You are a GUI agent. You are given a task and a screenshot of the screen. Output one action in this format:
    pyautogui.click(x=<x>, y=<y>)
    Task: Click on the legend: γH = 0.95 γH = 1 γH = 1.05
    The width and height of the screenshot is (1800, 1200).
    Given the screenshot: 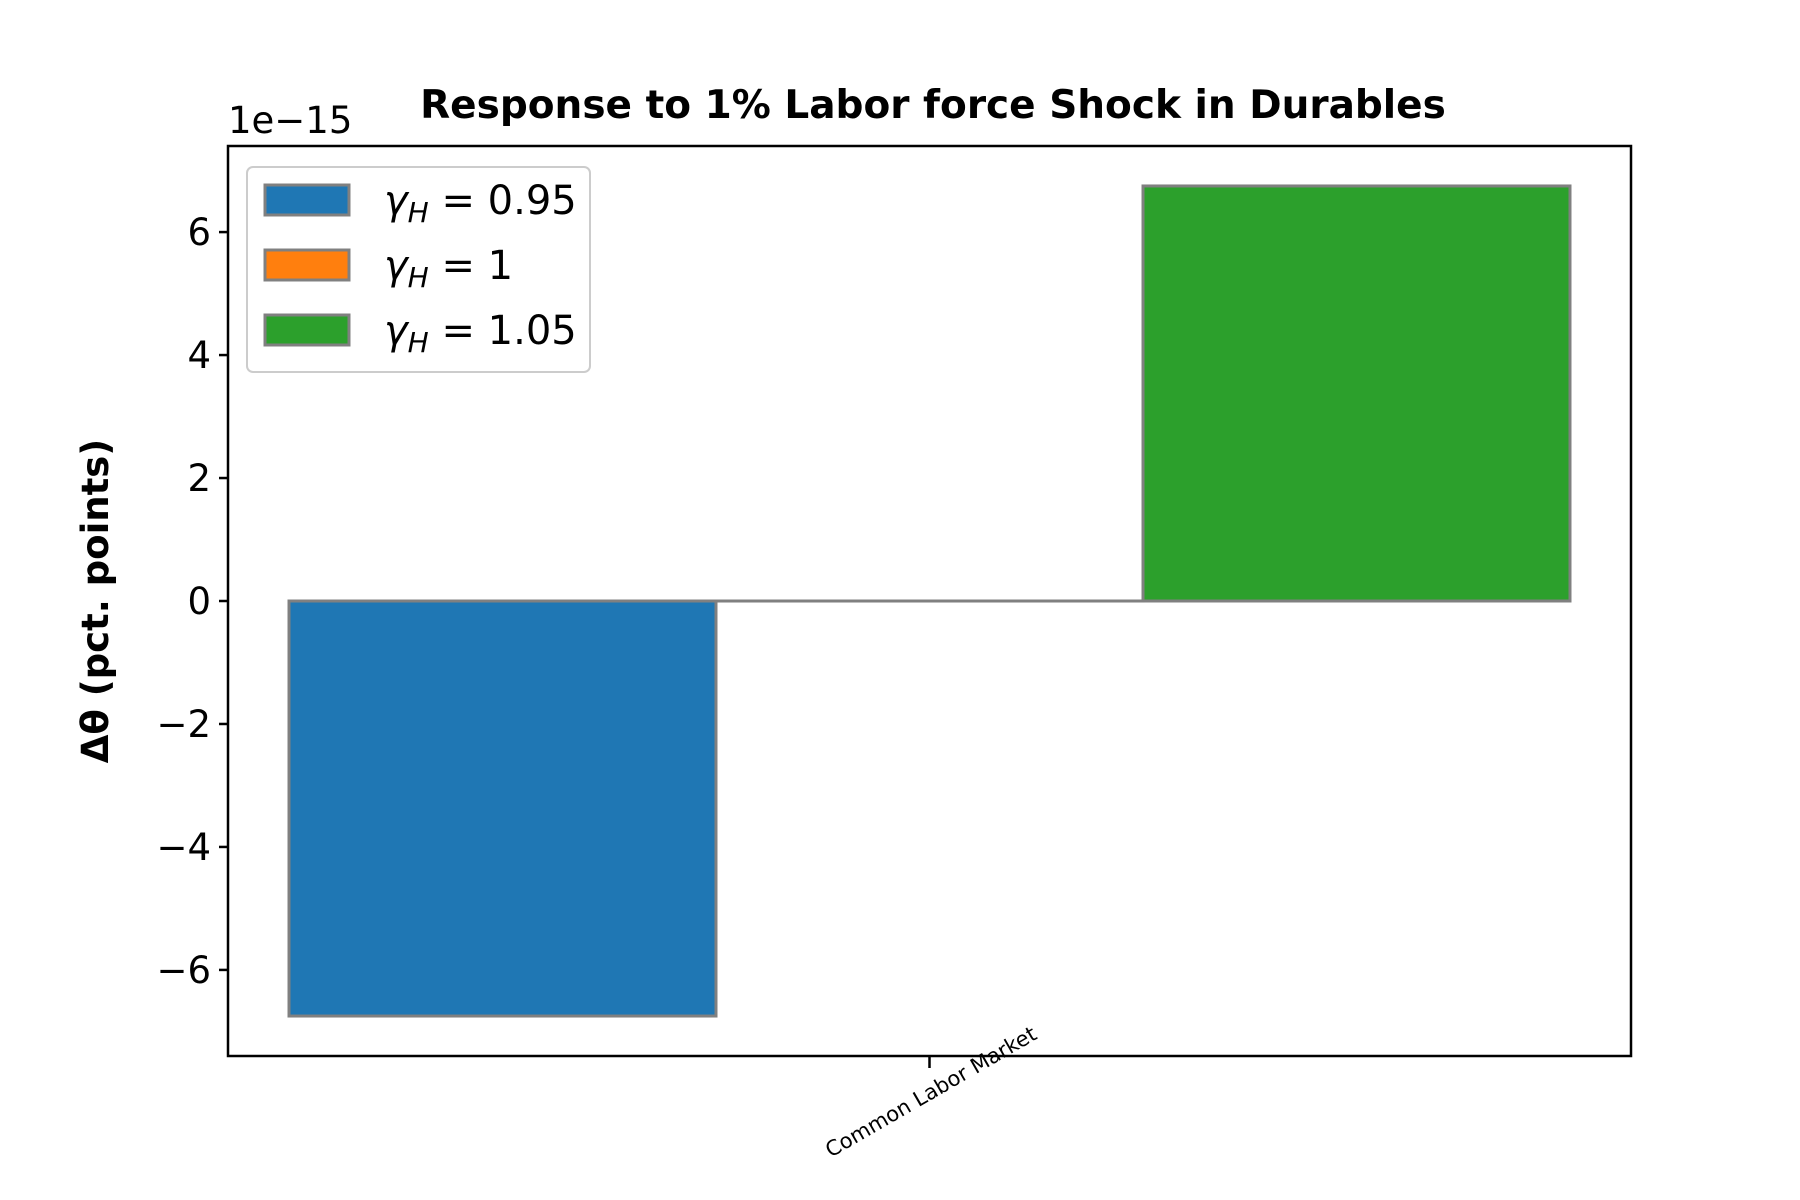 What is the action you would take?
    pyautogui.click(x=418, y=269)
    